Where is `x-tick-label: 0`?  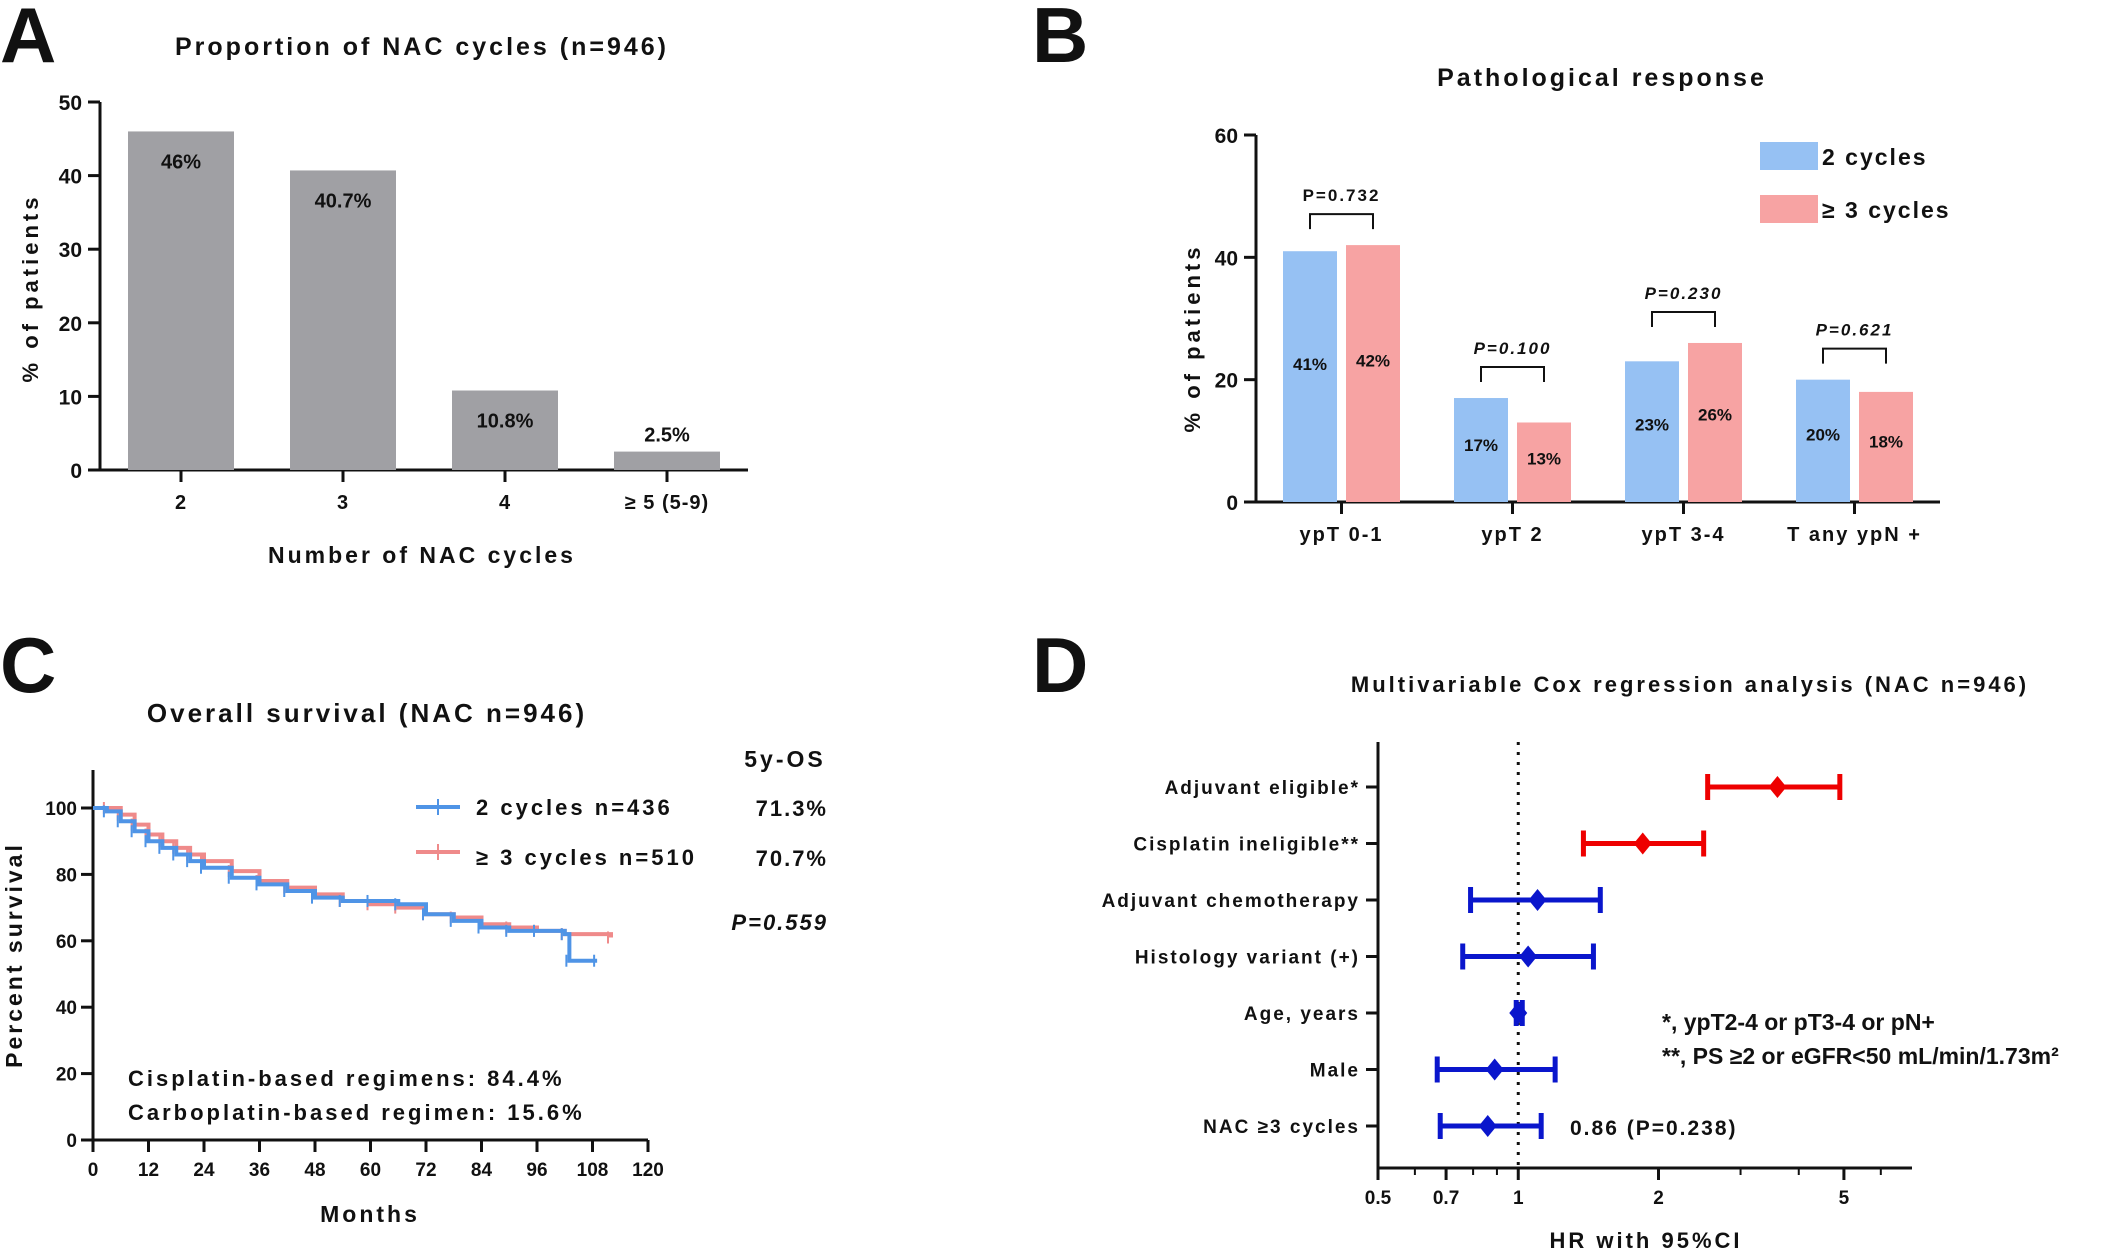 x-tick-label: 0 is located at coordinates (93, 1170).